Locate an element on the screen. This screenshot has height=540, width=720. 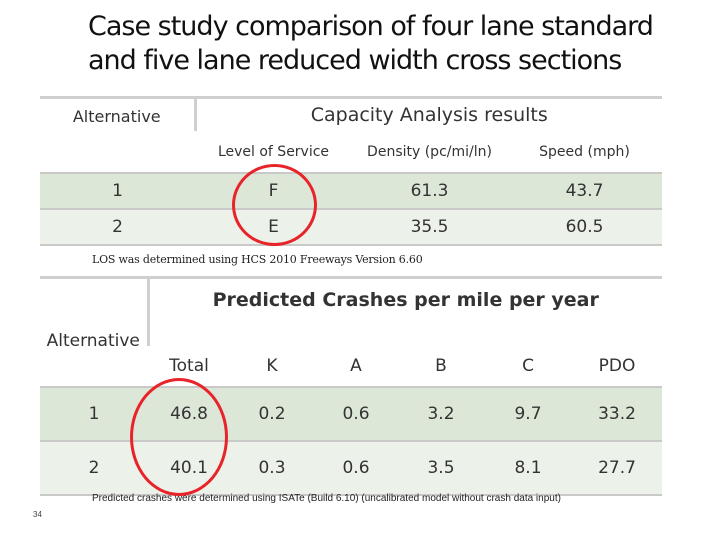
table-row: 2 40.1 0.3 0.6 3.5 8.1 27.7 is located at coordinates (351, 468).